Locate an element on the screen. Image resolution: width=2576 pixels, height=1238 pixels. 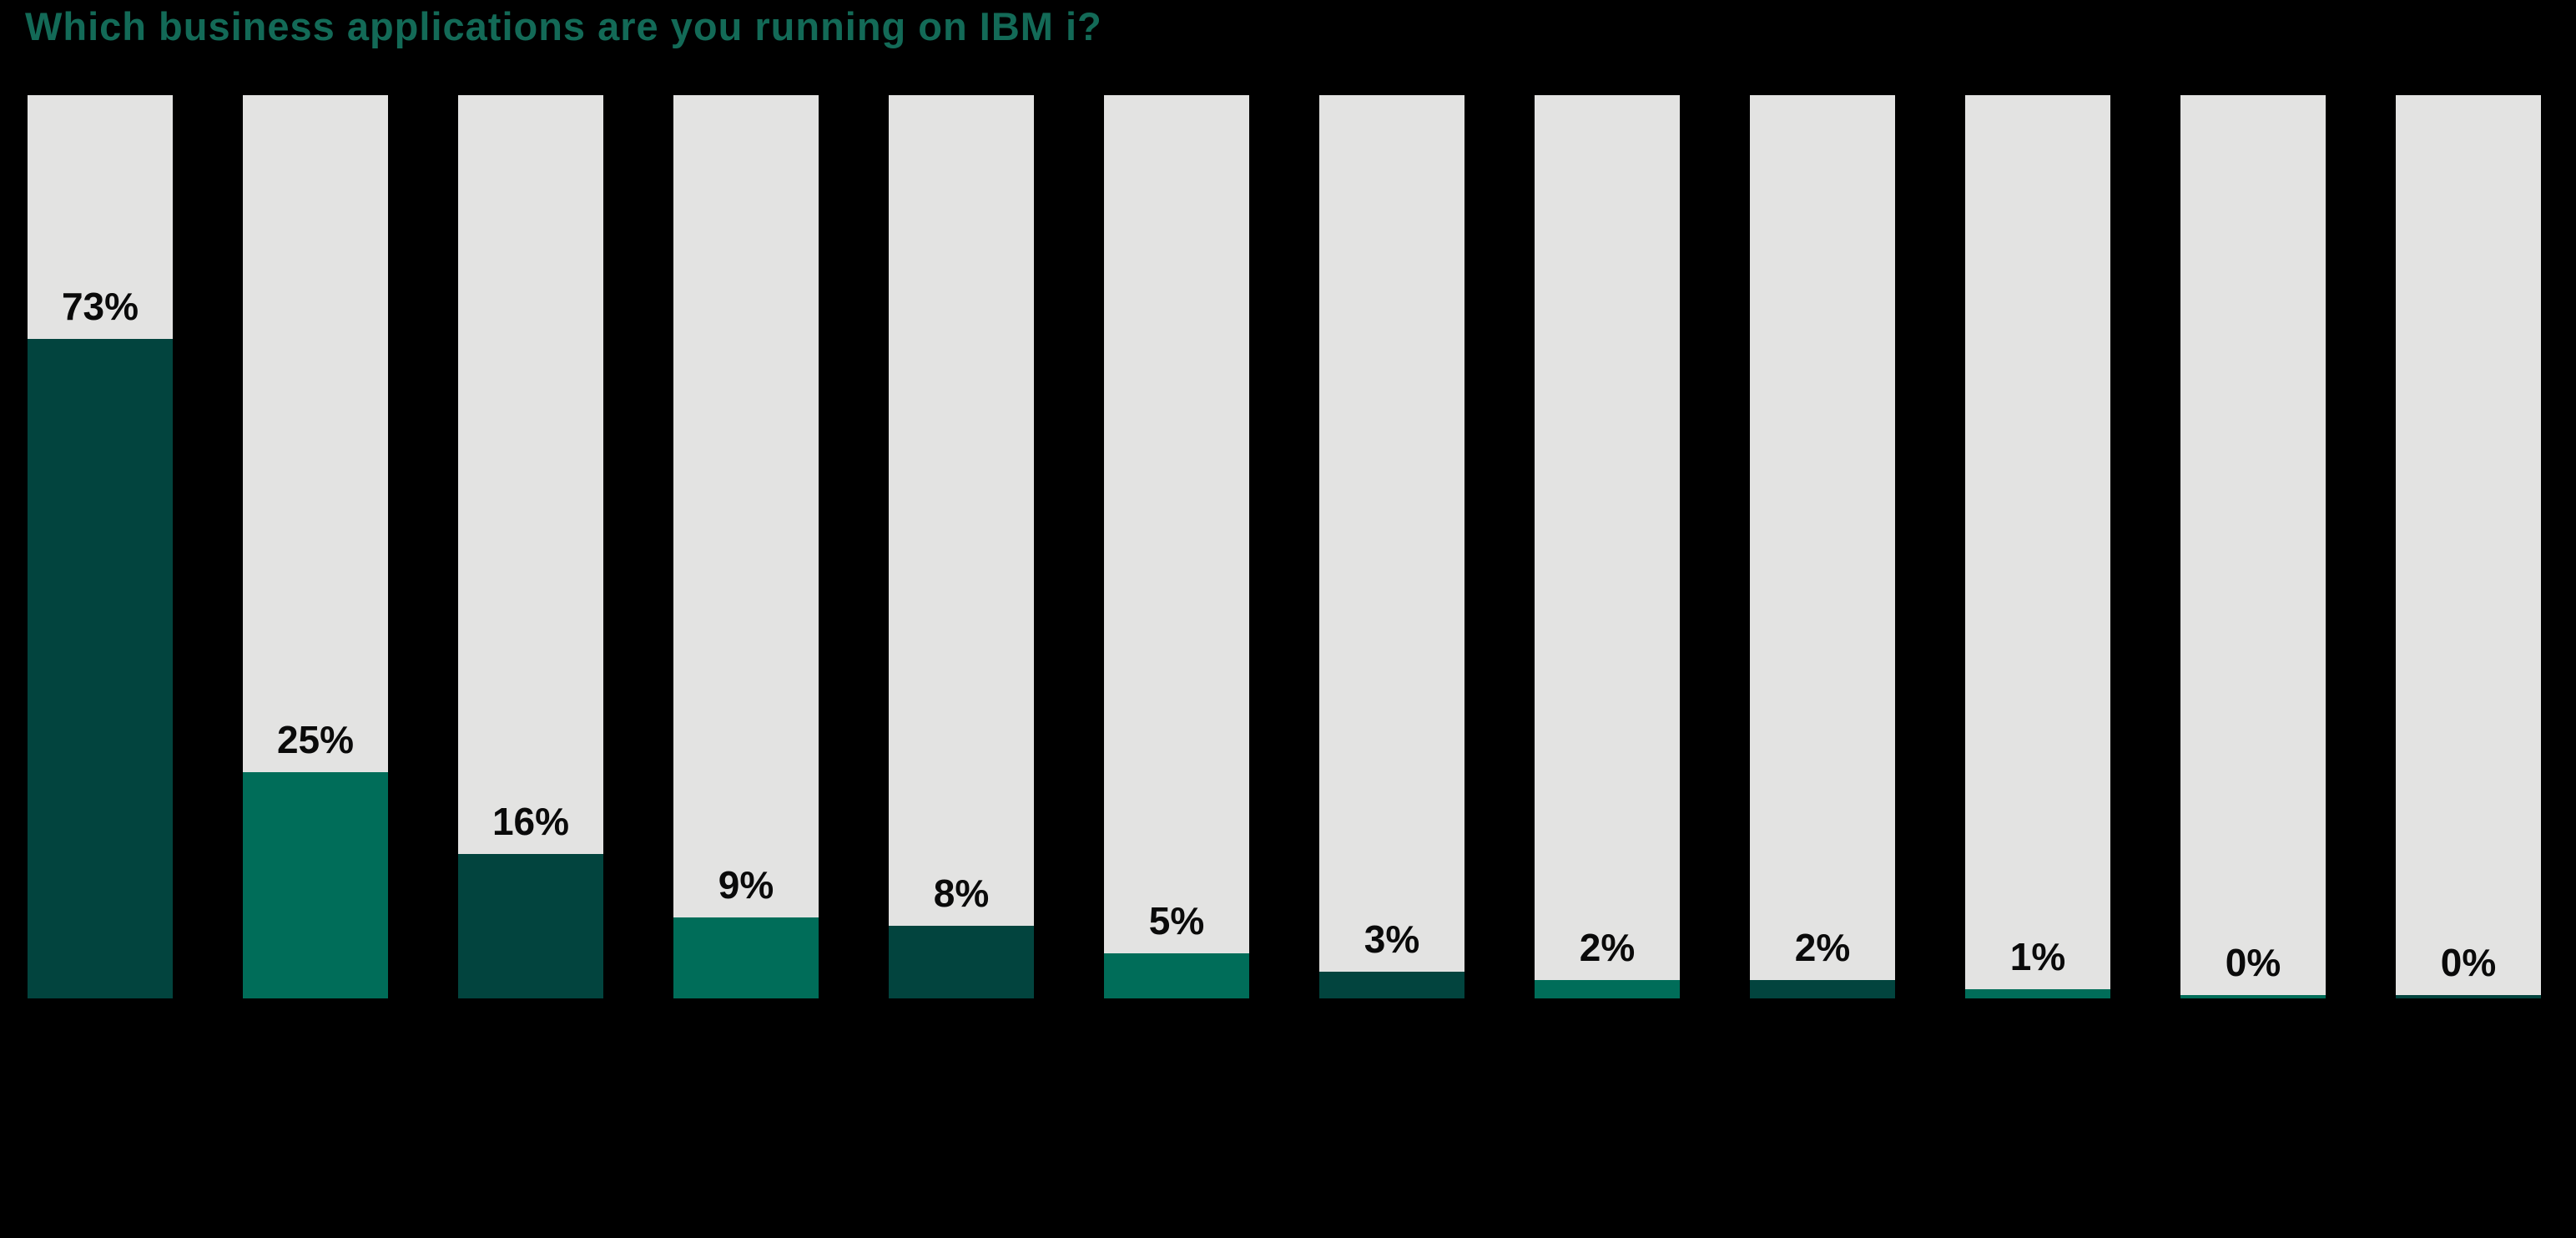
bar-track-8: 2% is located at coordinates (1607, 546).